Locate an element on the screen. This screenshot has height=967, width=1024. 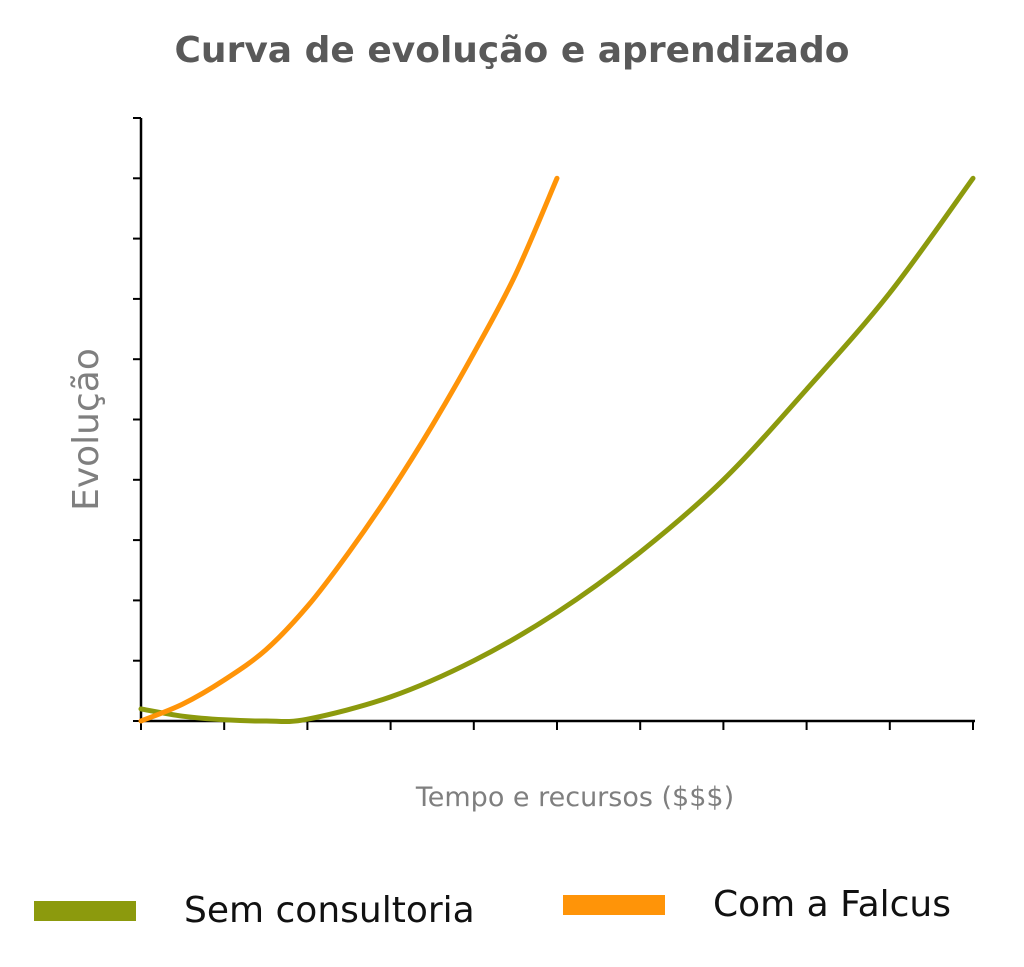
legend-label-sem-consultoria: Sem consultoria is located at coordinates (329, 910).